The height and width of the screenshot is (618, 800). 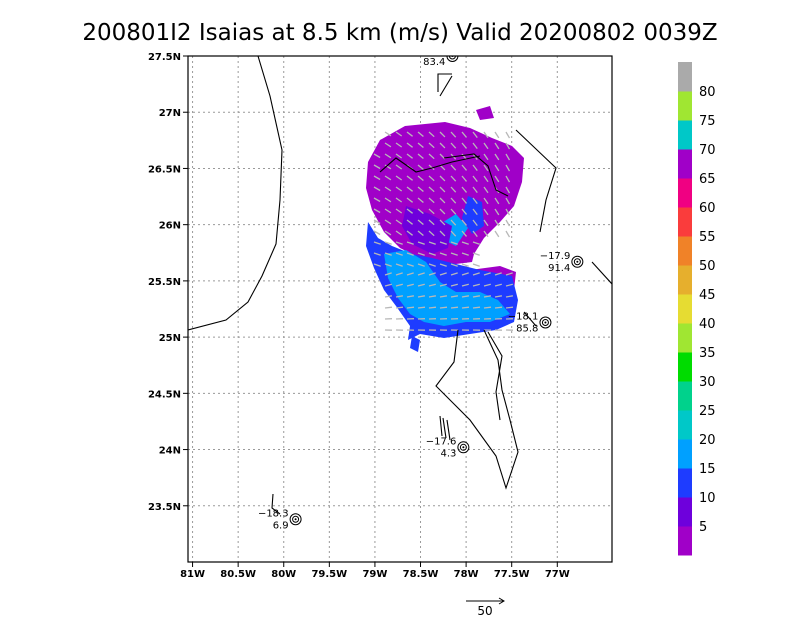 What do you see at coordinates (283, 574) in the screenshot?
I see `x-tick-label: 80W` at bounding box center [283, 574].